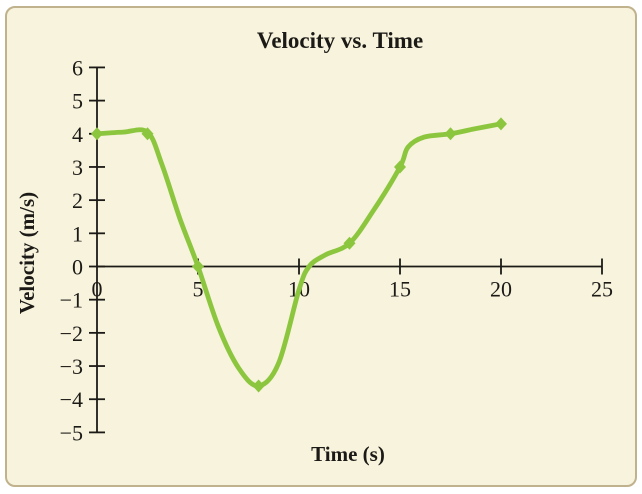 The height and width of the screenshot is (494, 642). I want to click on chart-title: Velocity vs. Time, so click(340, 40).